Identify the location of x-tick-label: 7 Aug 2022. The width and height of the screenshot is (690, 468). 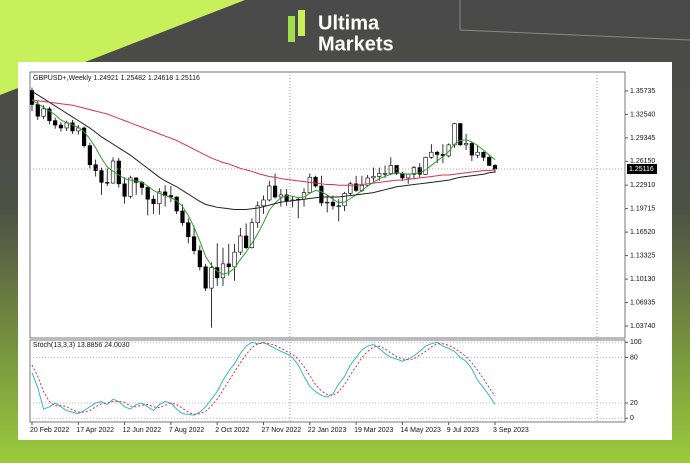
(187, 430).